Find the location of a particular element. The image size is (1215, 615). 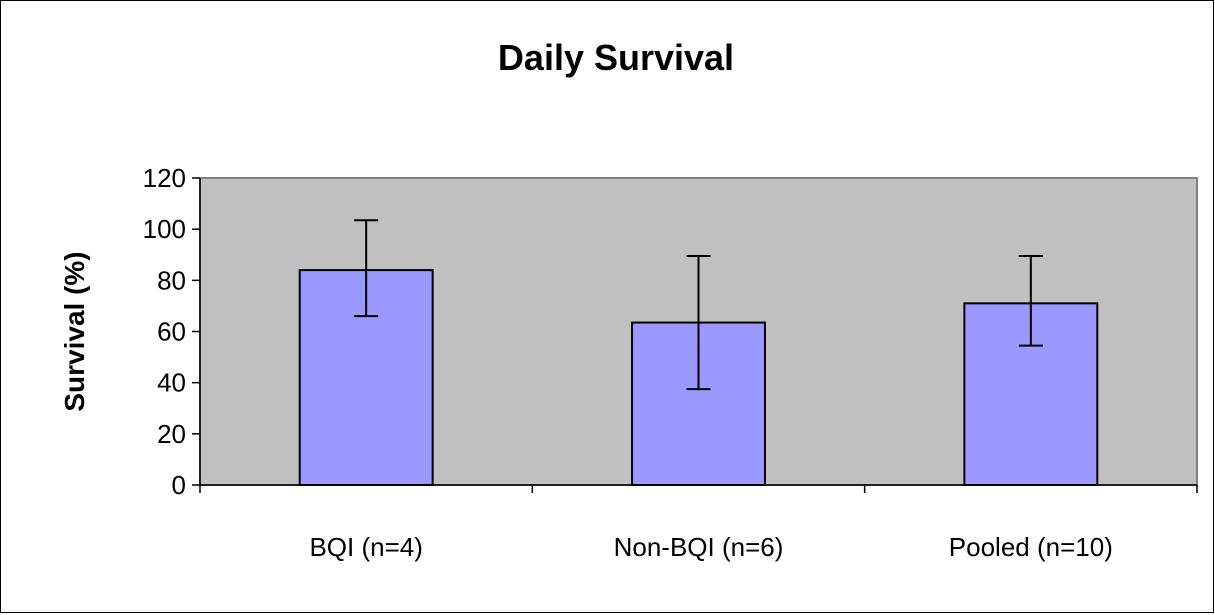

y-tick-label: 80 is located at coordinates (171, 280).